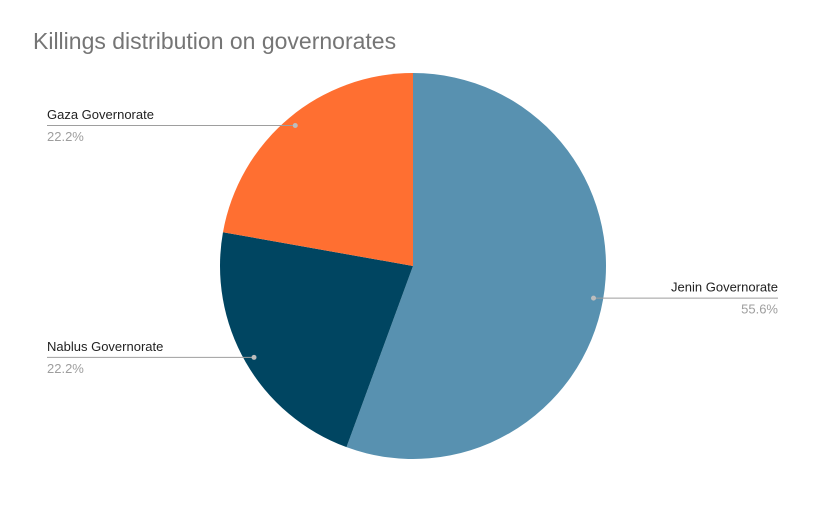 This screenshot has width=828, height=513. What do you see at coordinates (105, 346) in the screenshot?
I see `slice-label: Nablus Governorate` at bounding box center [105, 346].